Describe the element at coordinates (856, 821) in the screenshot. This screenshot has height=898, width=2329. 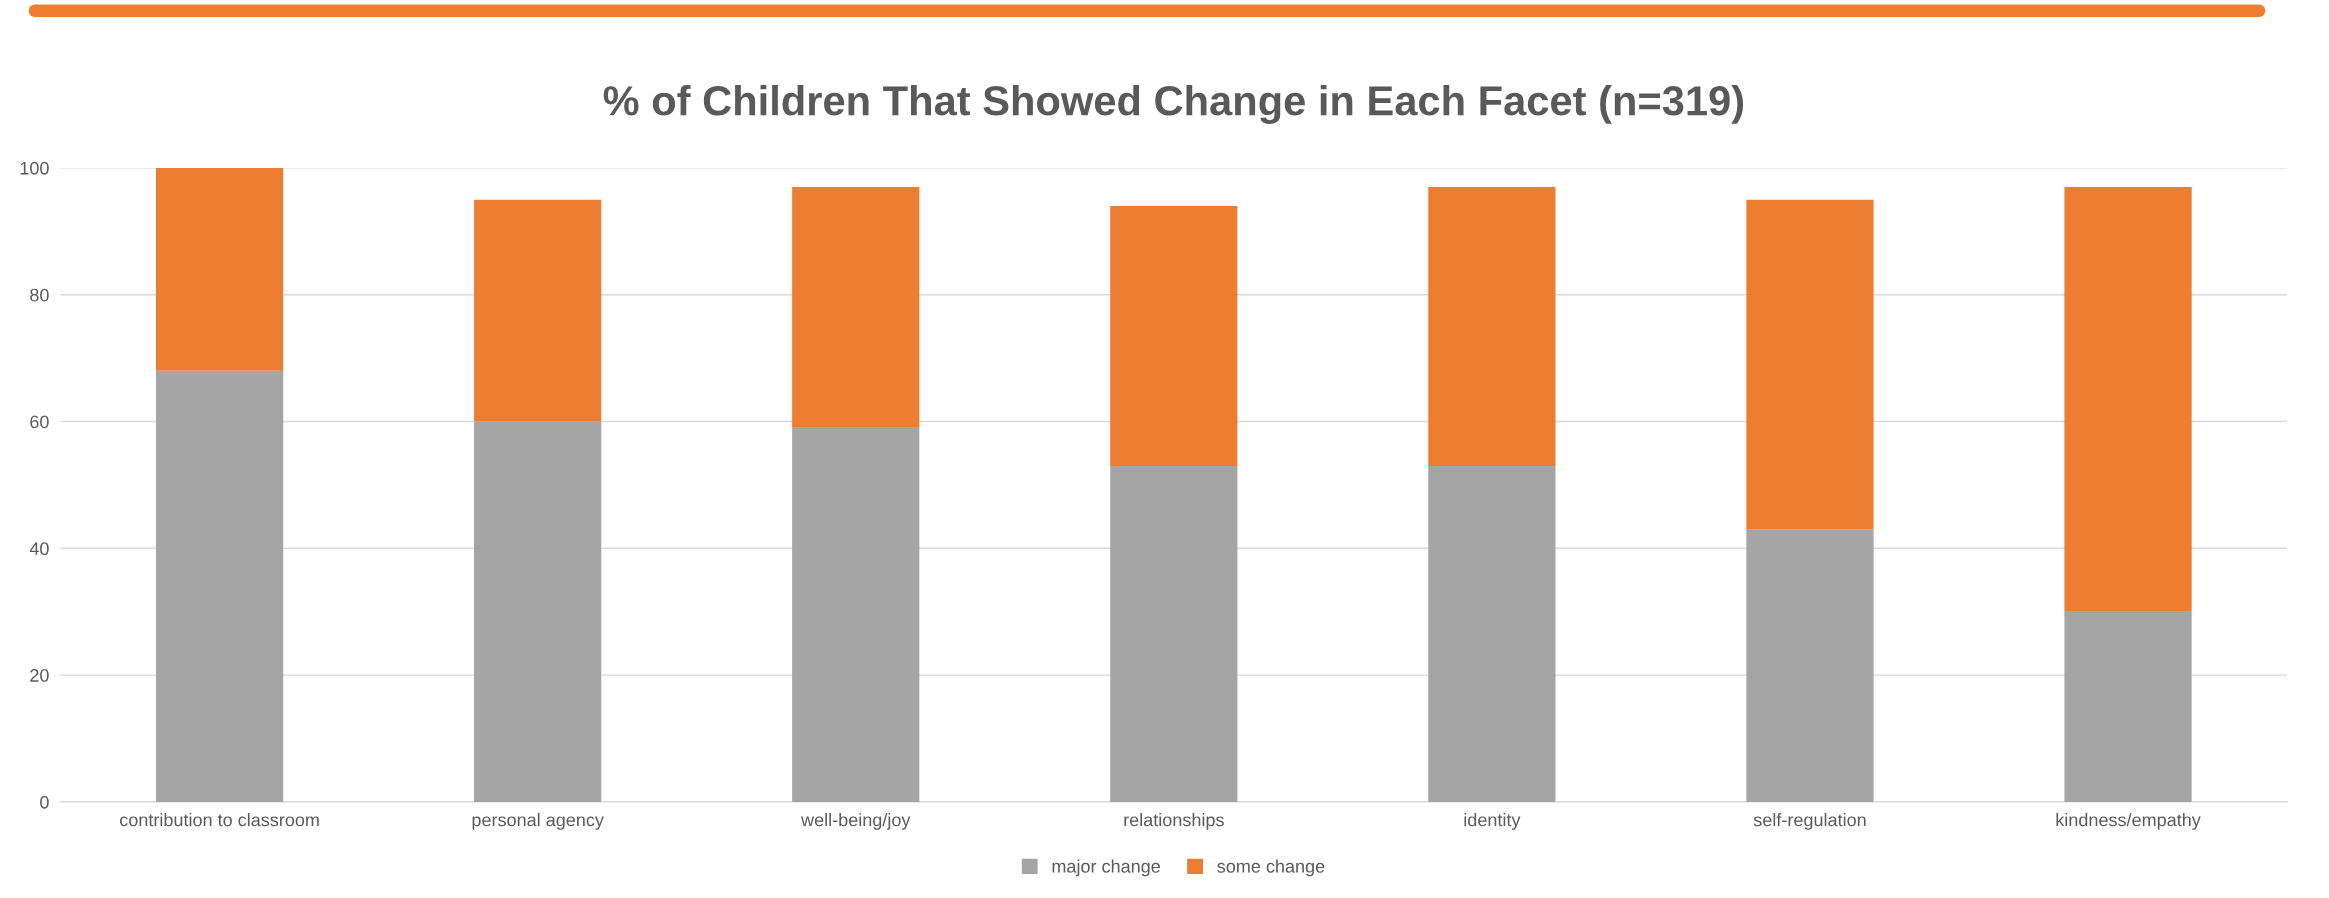
I see `x-tick-label: well-being/joy` at that location.